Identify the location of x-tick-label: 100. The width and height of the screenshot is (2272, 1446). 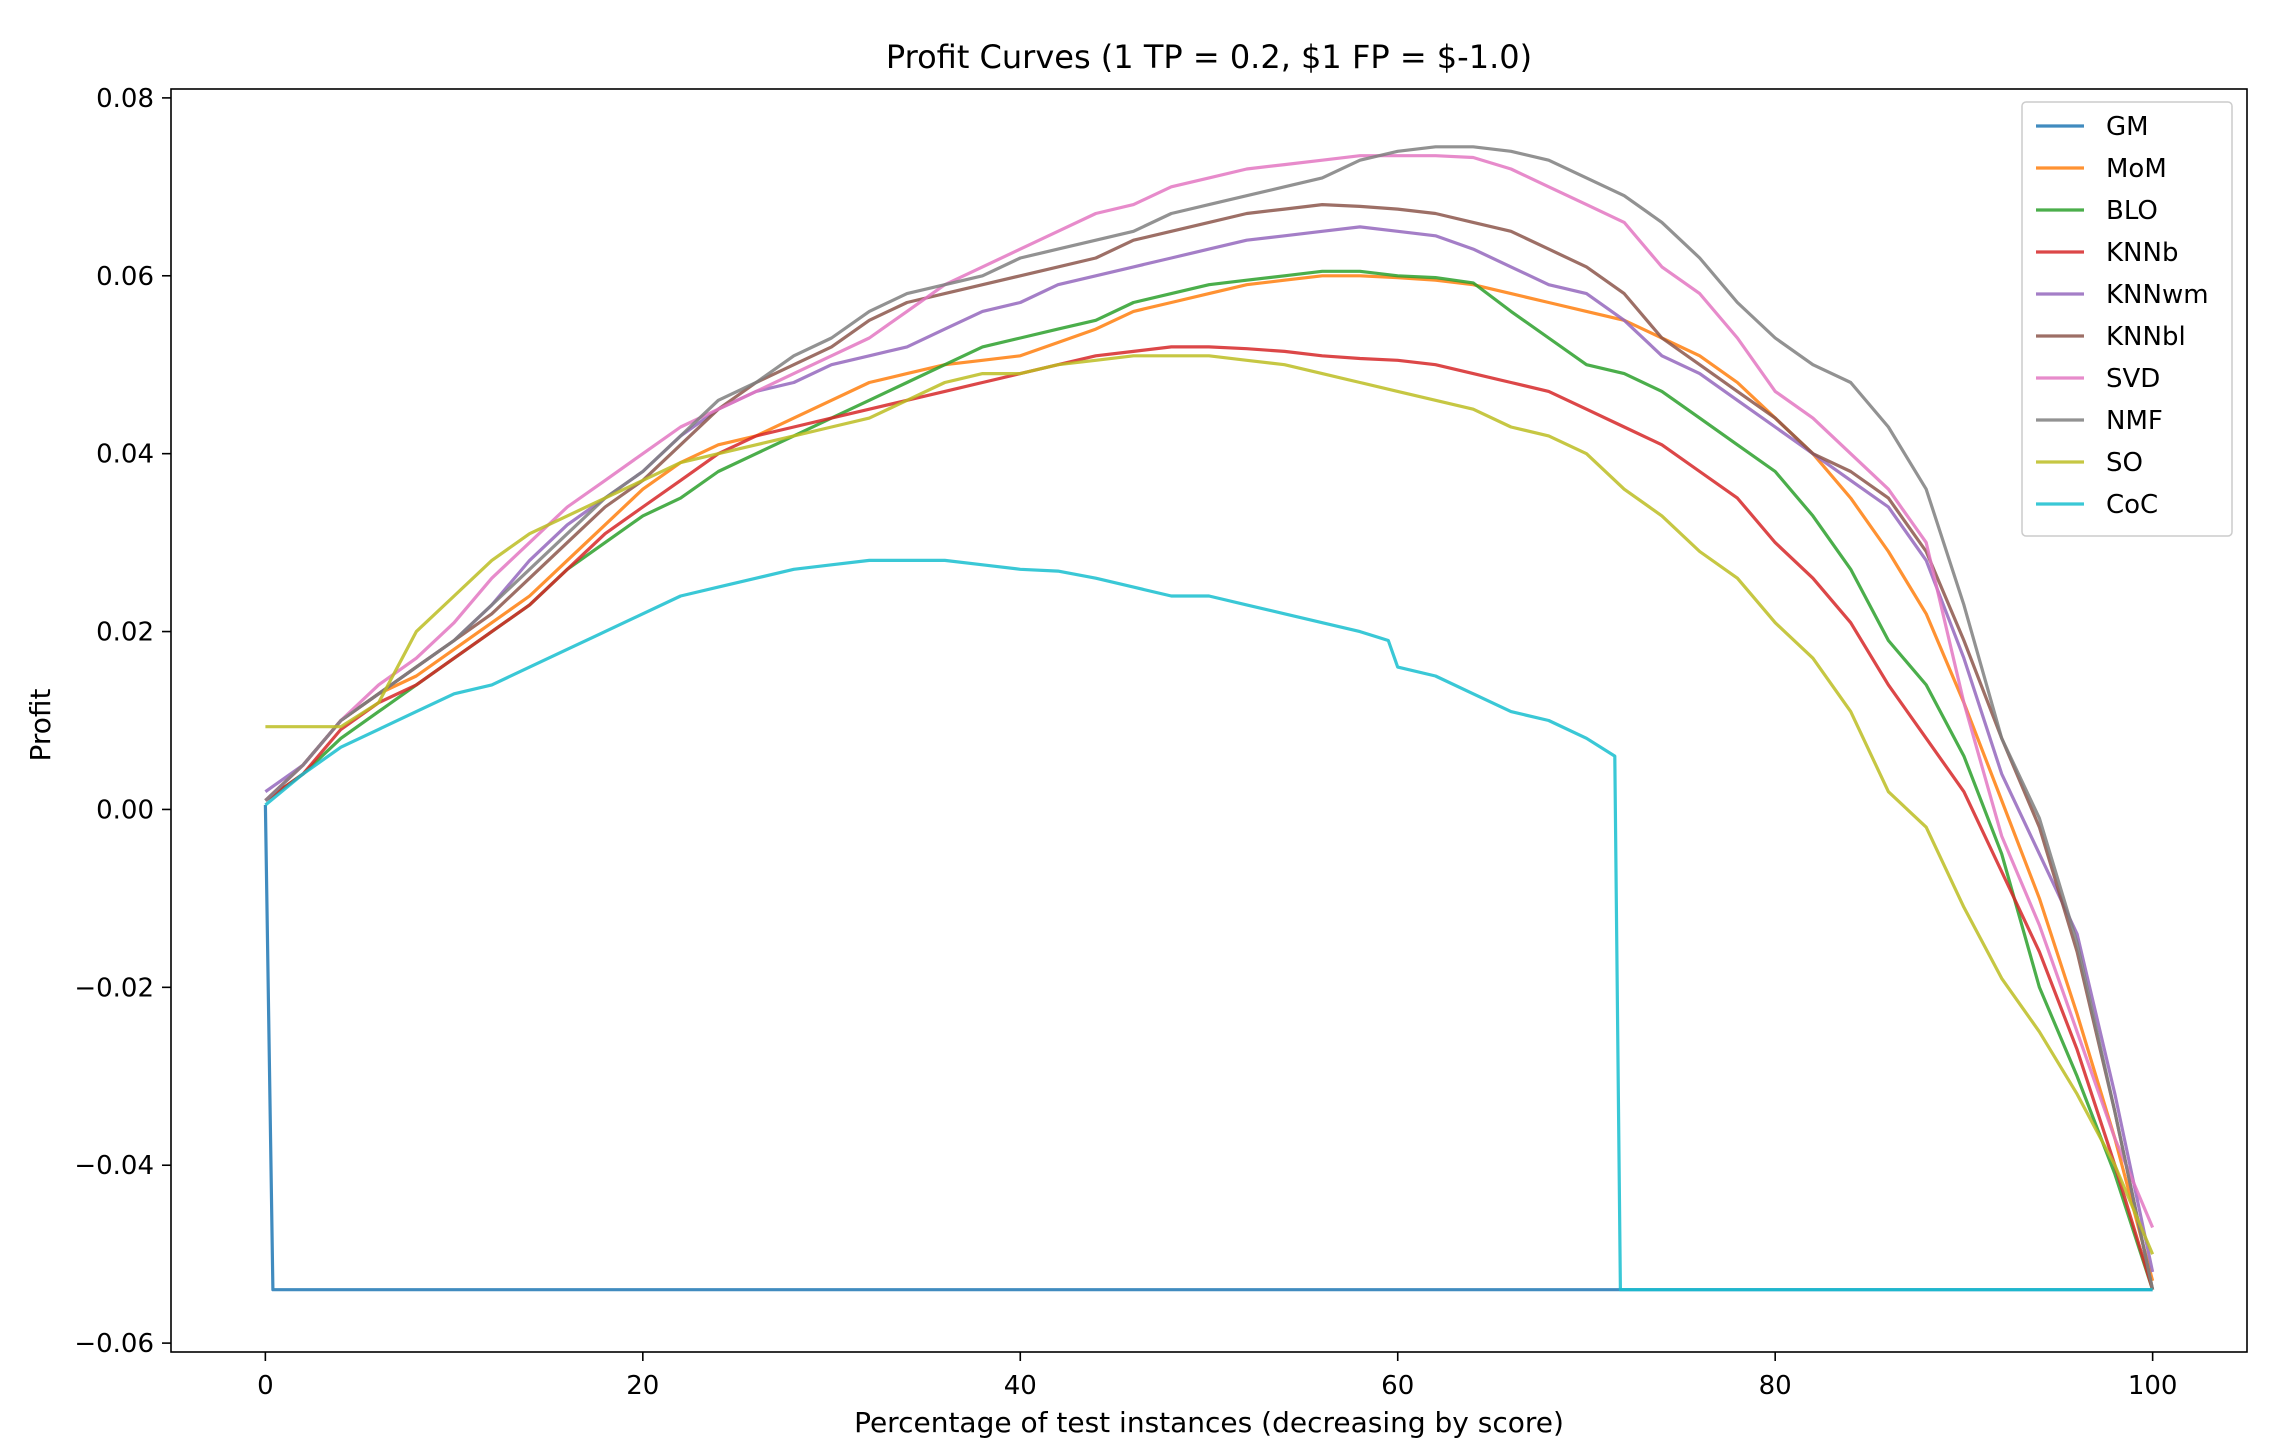
(2153, 1386).